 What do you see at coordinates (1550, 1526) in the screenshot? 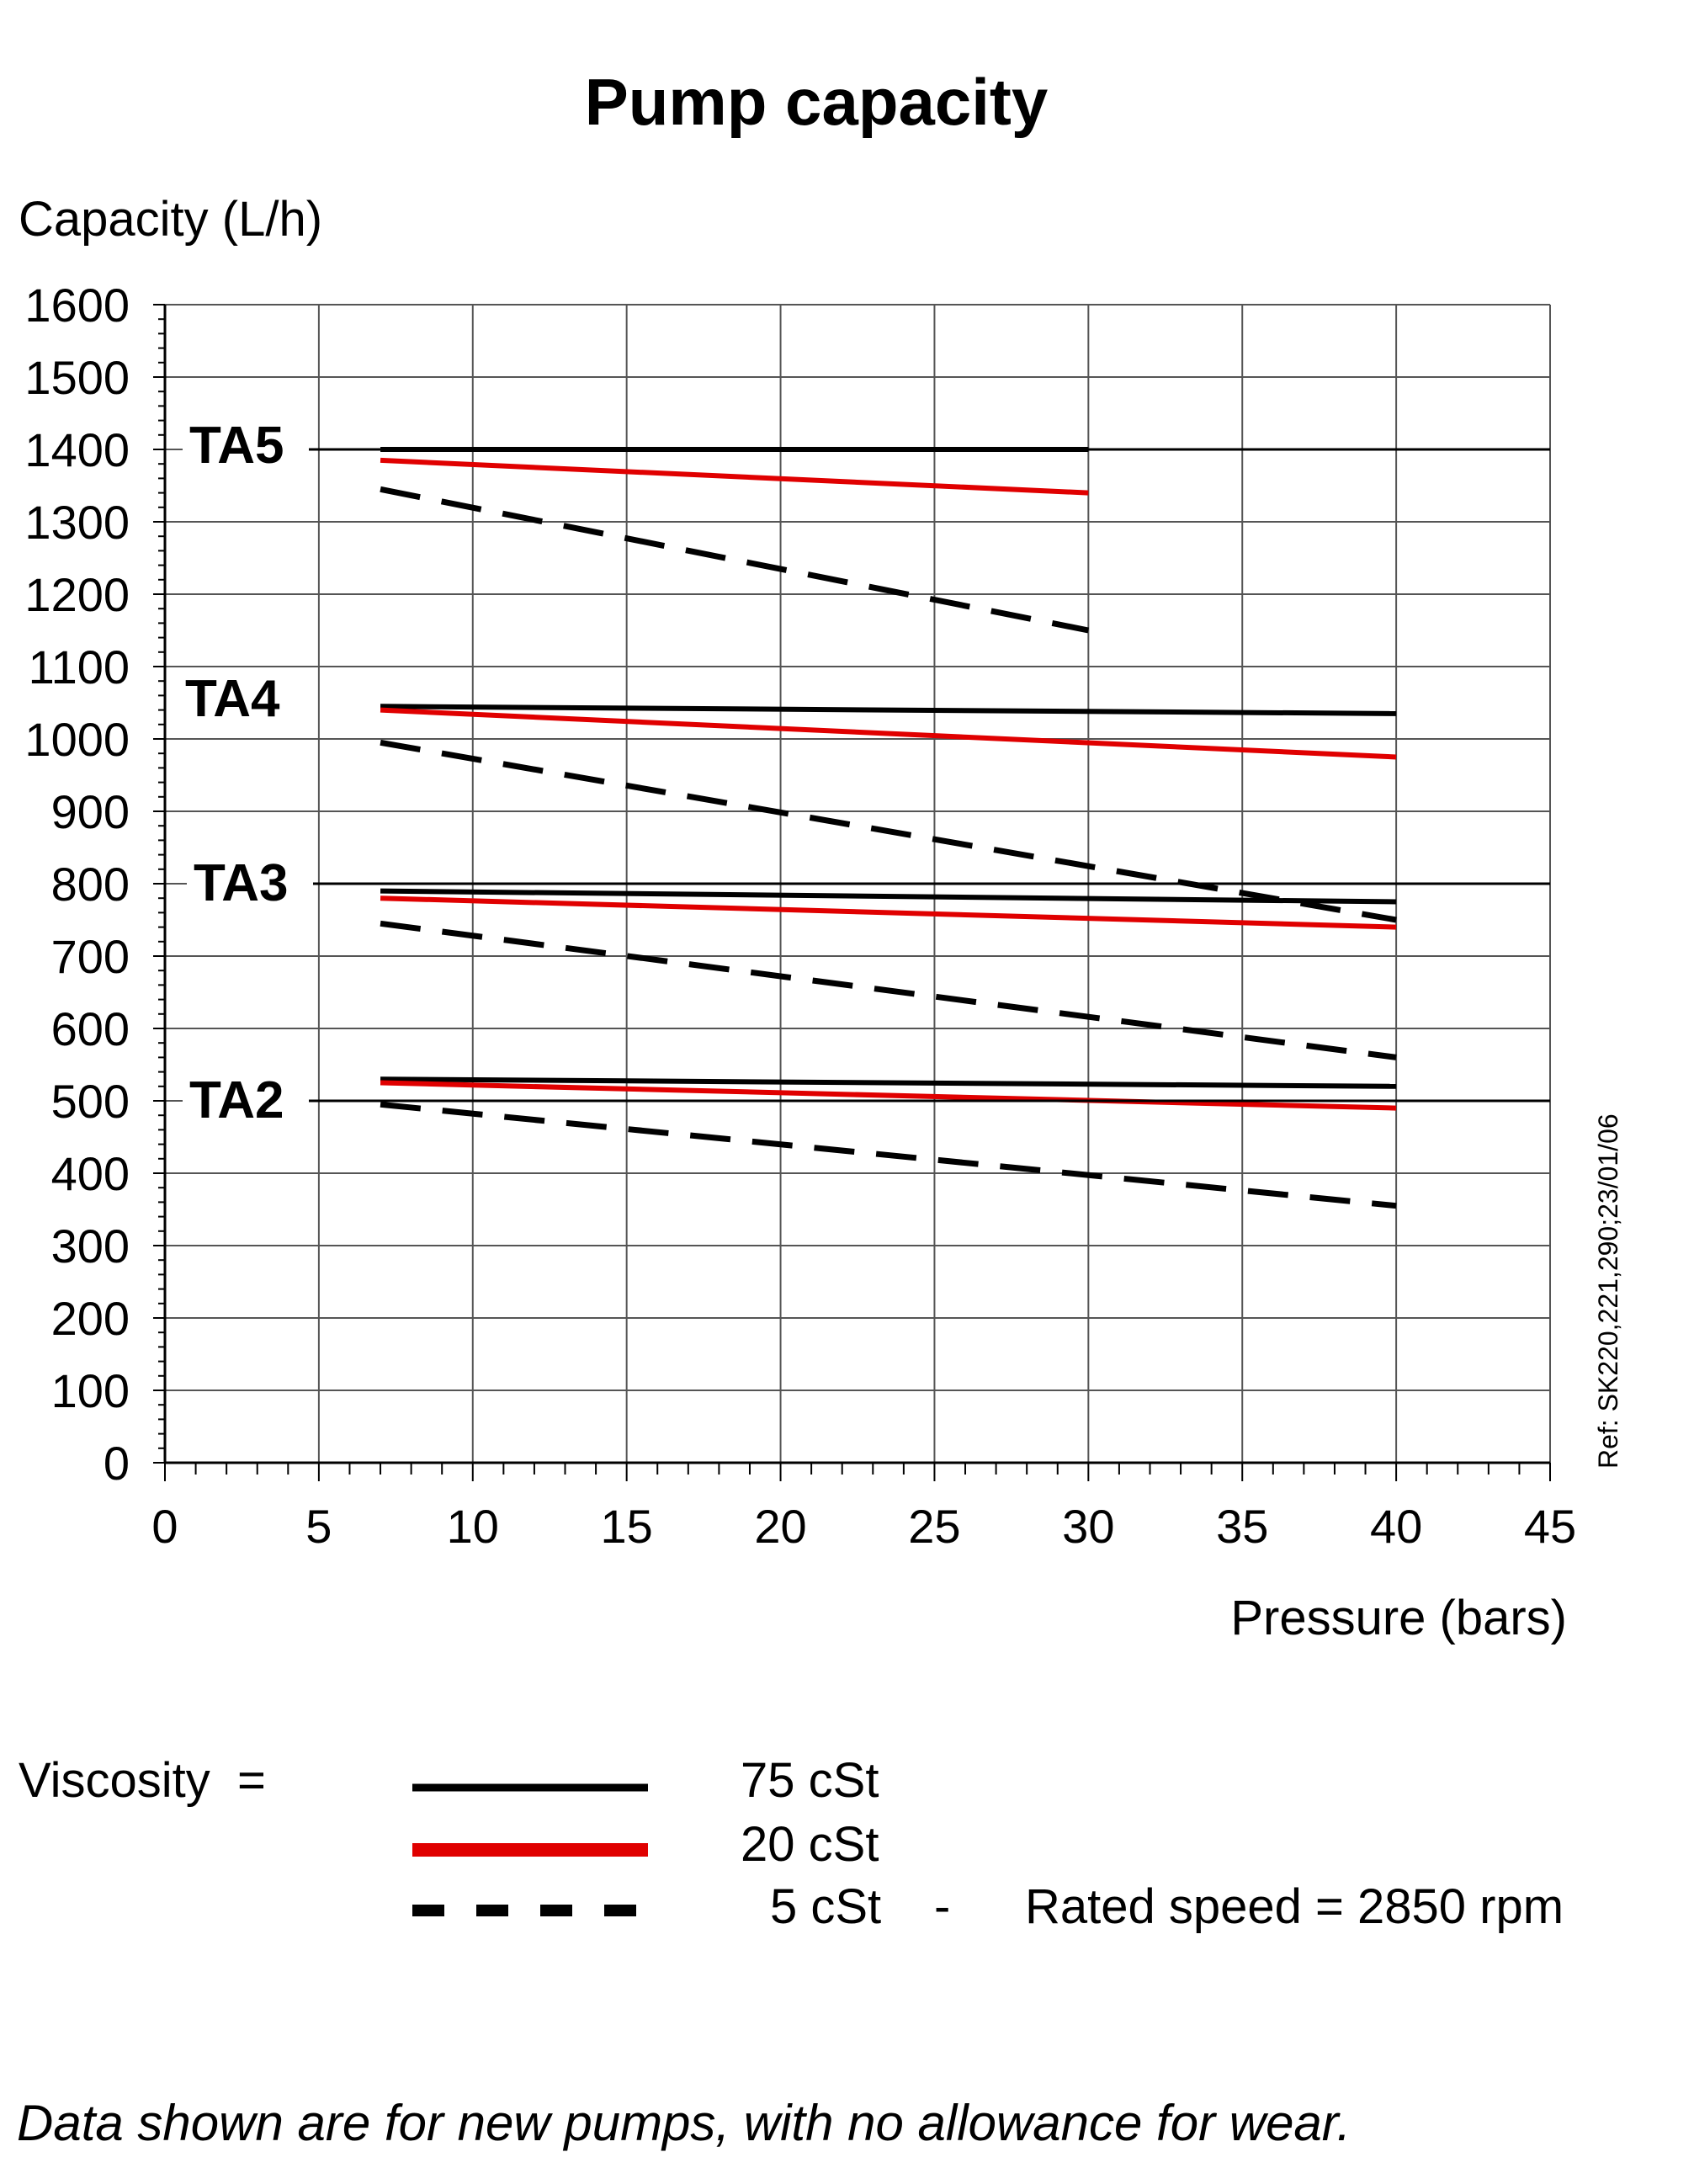
I see `x-tick-label: 45` at bounding box center [1550, 1526].